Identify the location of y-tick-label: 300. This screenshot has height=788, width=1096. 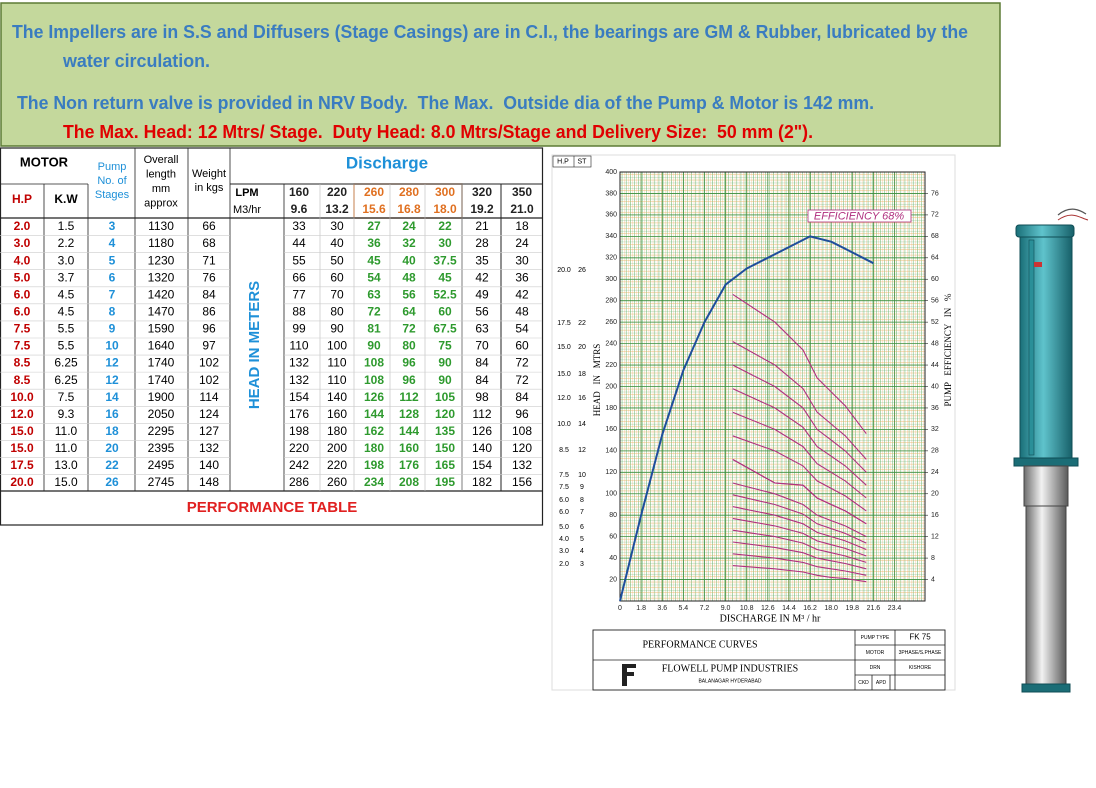
(611, 279).